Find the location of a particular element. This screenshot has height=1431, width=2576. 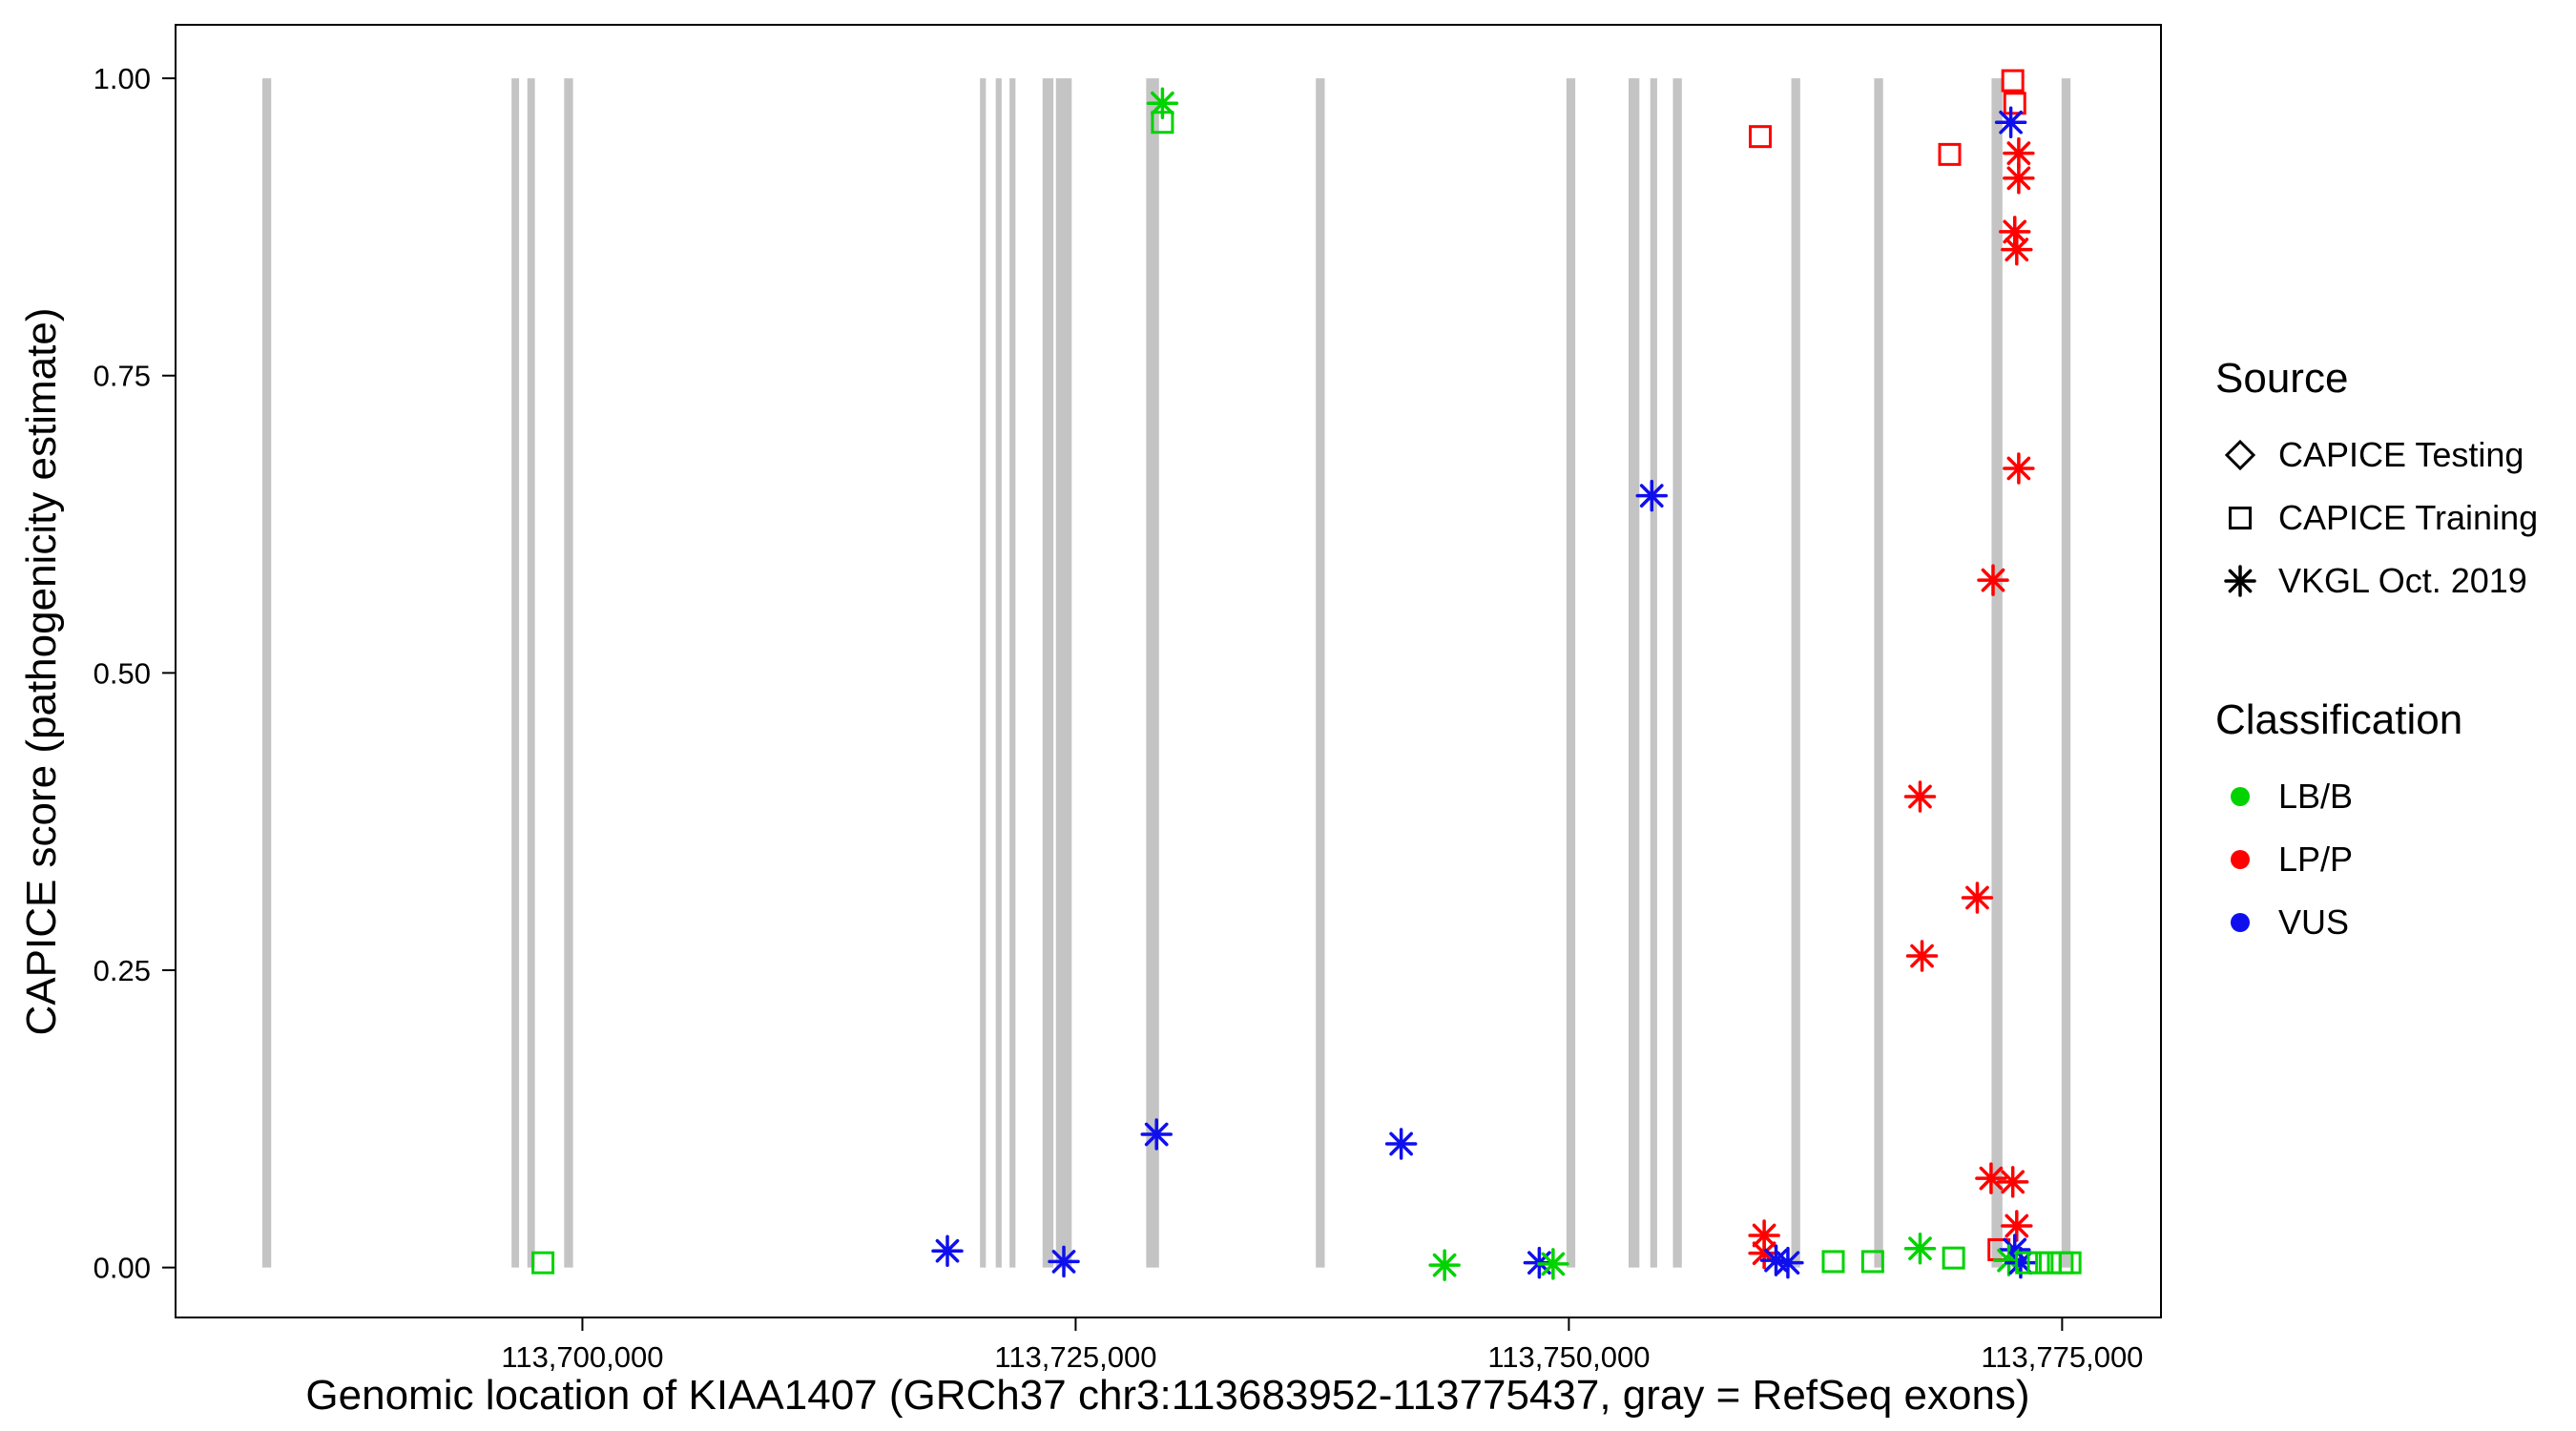

asterisk-legend-icon is located at coordinates (2240, 581).